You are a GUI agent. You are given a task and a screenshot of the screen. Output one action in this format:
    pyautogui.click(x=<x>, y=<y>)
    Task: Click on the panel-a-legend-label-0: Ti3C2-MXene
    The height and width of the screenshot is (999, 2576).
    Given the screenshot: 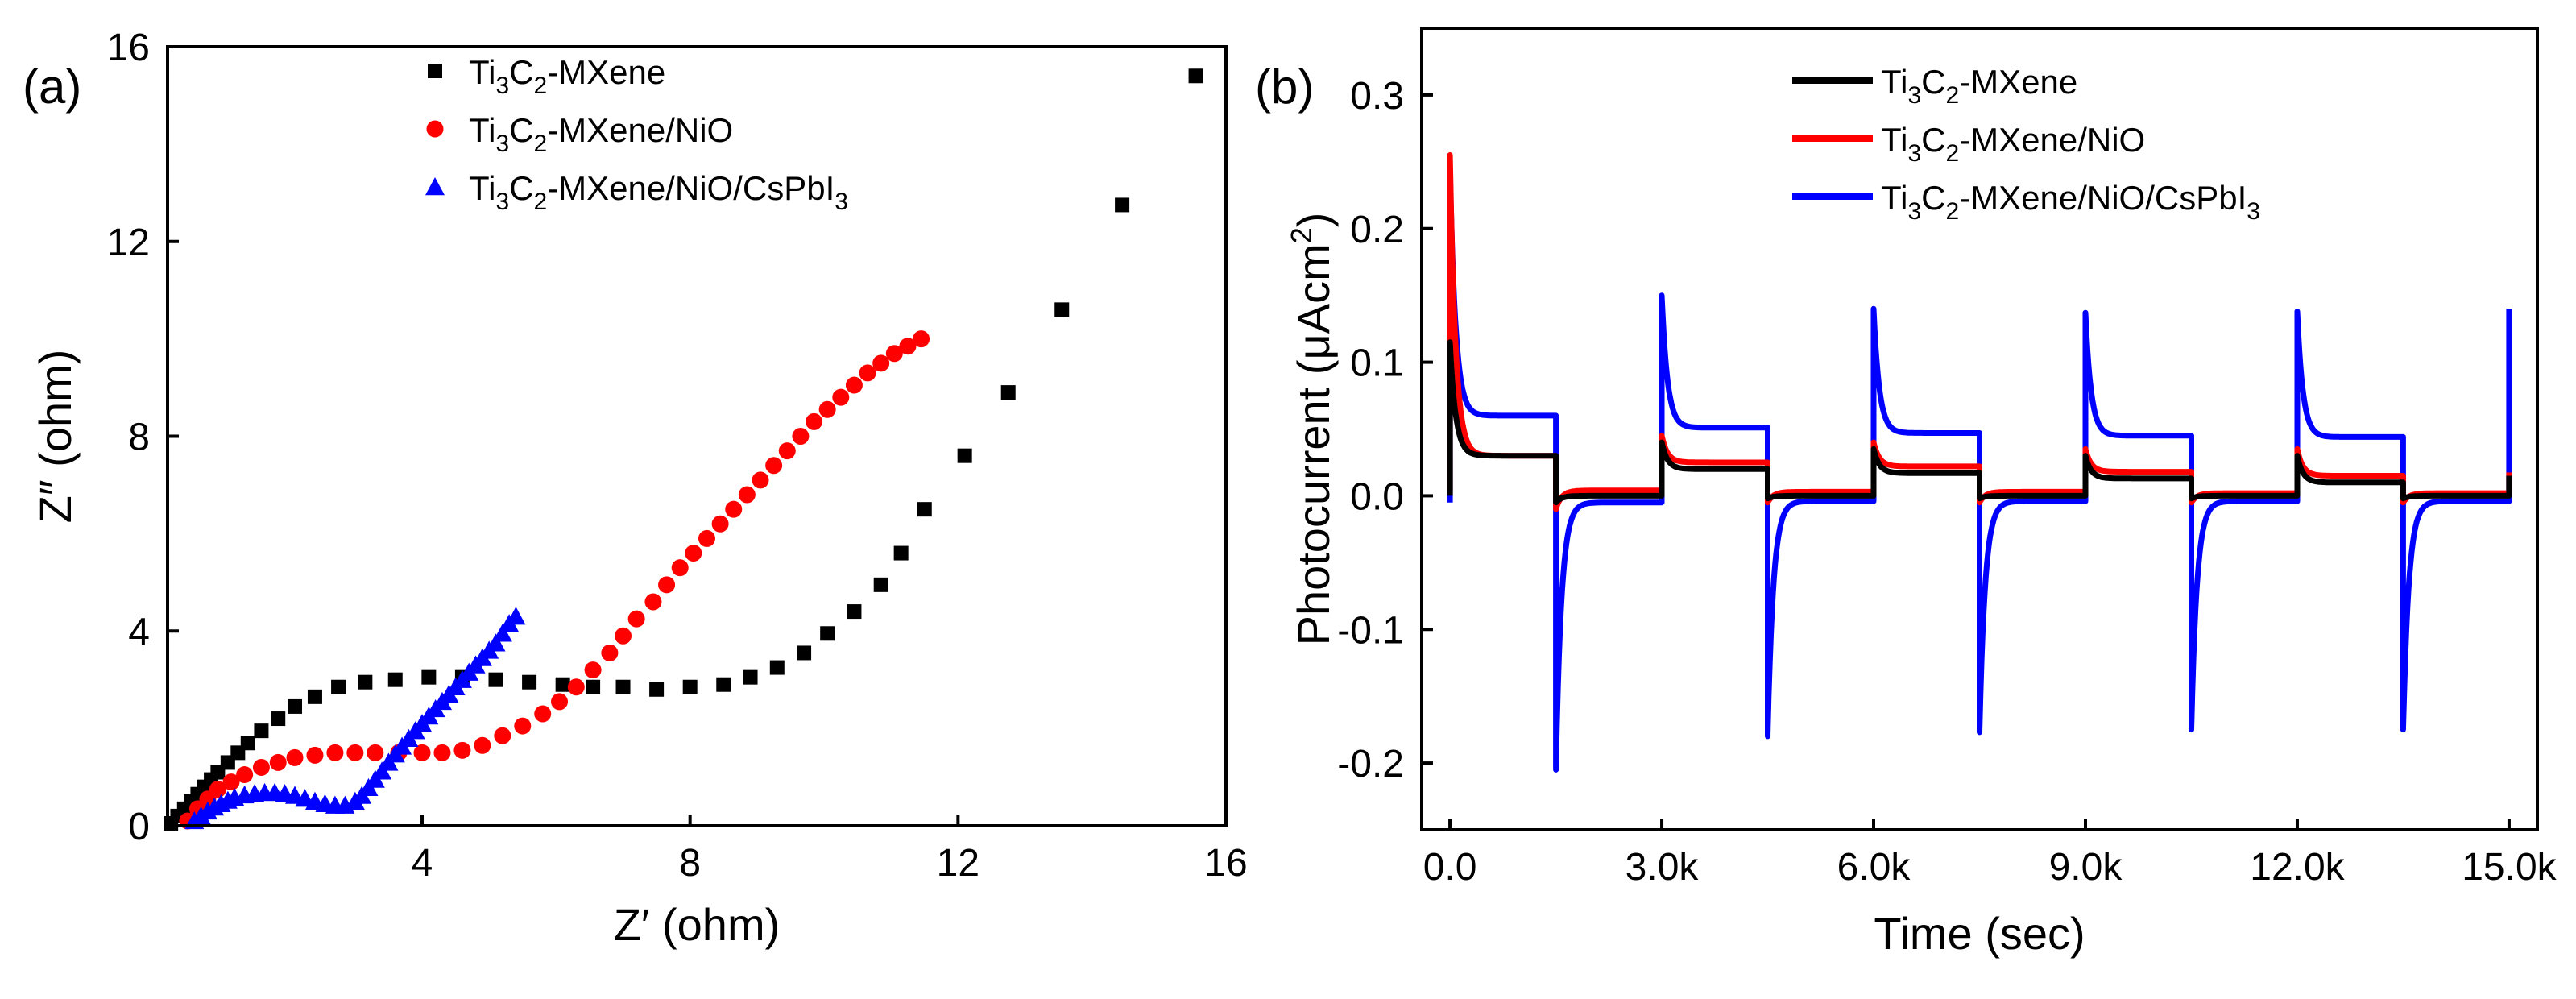 What is the action you would take?
    pyautogui.click(x=567, y=76)
    